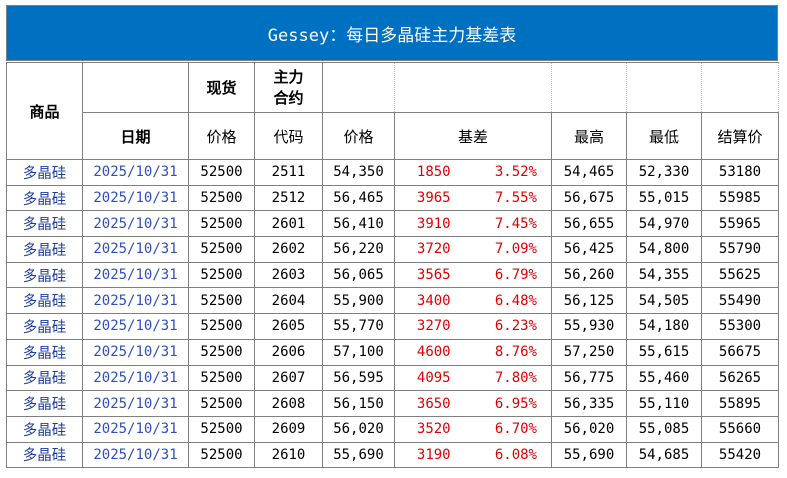  Describe the element at coordinates (433, 224) in the screenshot. I see `cell-basis: 3910` at that location.